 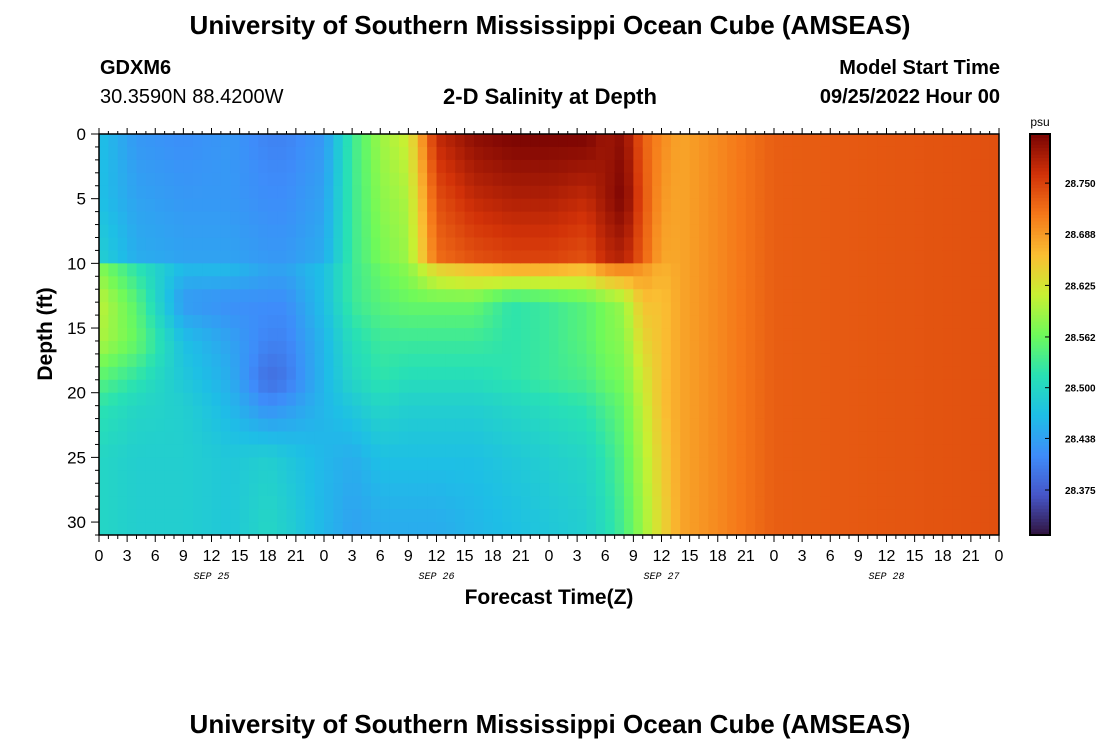 I want to click on x-tick-label: 21, so click(x=296, y=556).